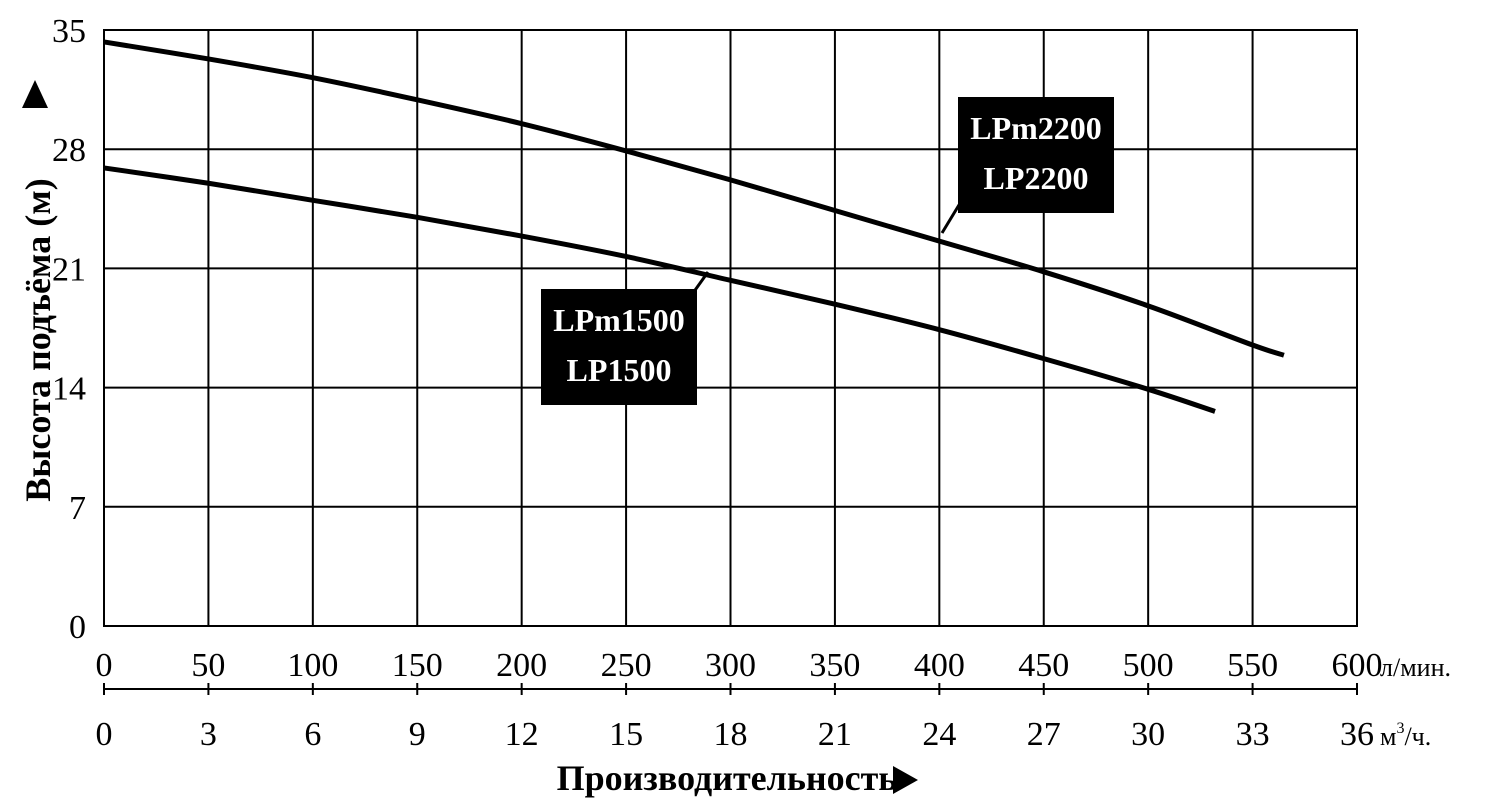 The width and height of the screenshot is (1488, 802). I want to click on y-tick-label: 7, so click(77, 508).